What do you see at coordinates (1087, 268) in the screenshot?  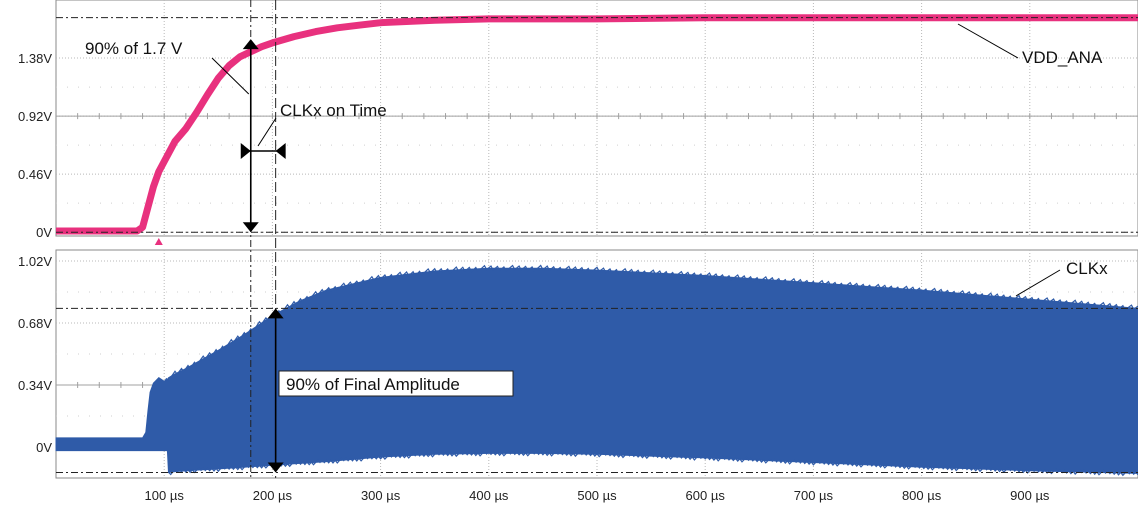 I see `annotation-clkx-label: CLKx` at bounding box center [1087, 268].